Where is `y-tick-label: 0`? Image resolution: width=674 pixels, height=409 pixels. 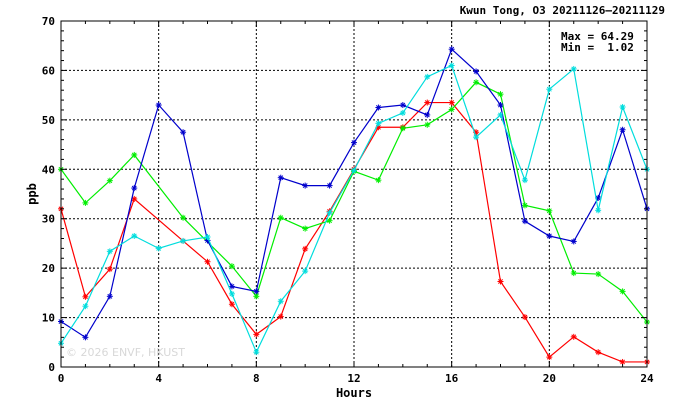
y-tick-label: 0 is located at coordinates (51, 367).